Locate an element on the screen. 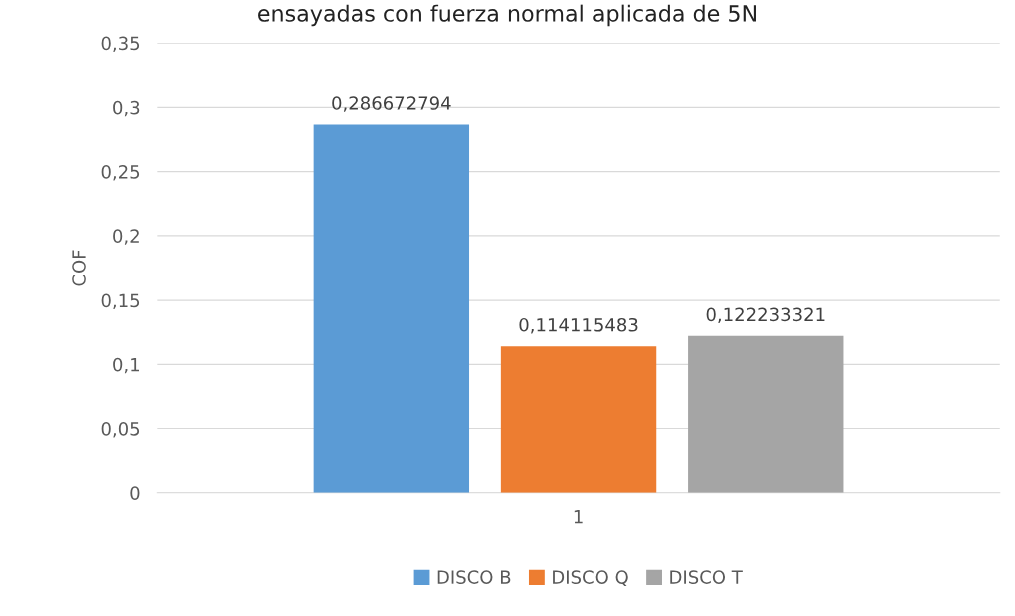 The height and width of the screenshot is (616, 1015). chart-title: ensayadas con fuerza normal aplicada de 5N is located at coordinates (507, 15).